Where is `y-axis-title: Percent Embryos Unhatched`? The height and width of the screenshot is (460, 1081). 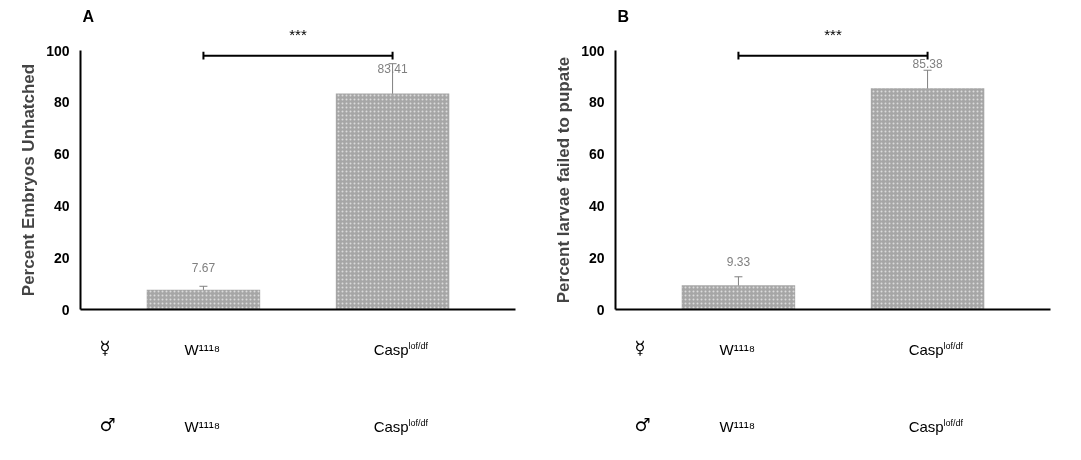
y-axis-title: Percent Embryos Unhatched is located at coordinates (29, 180).